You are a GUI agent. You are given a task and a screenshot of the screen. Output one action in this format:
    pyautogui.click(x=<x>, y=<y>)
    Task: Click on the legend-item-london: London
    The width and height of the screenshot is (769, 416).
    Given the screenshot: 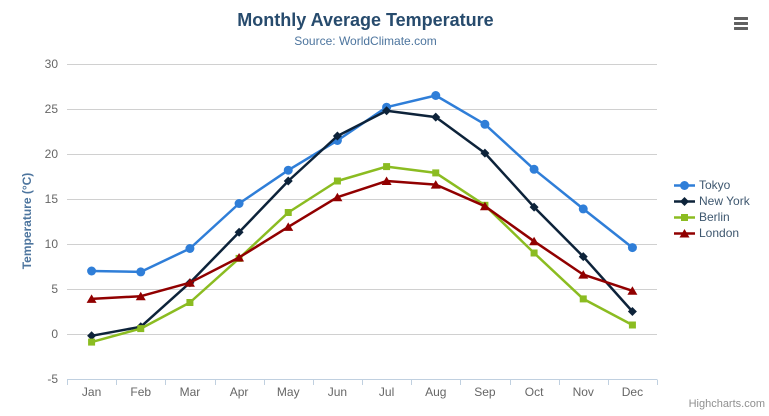 What is the action you would take?
    pyautogui.click(x=712, y=233)
    